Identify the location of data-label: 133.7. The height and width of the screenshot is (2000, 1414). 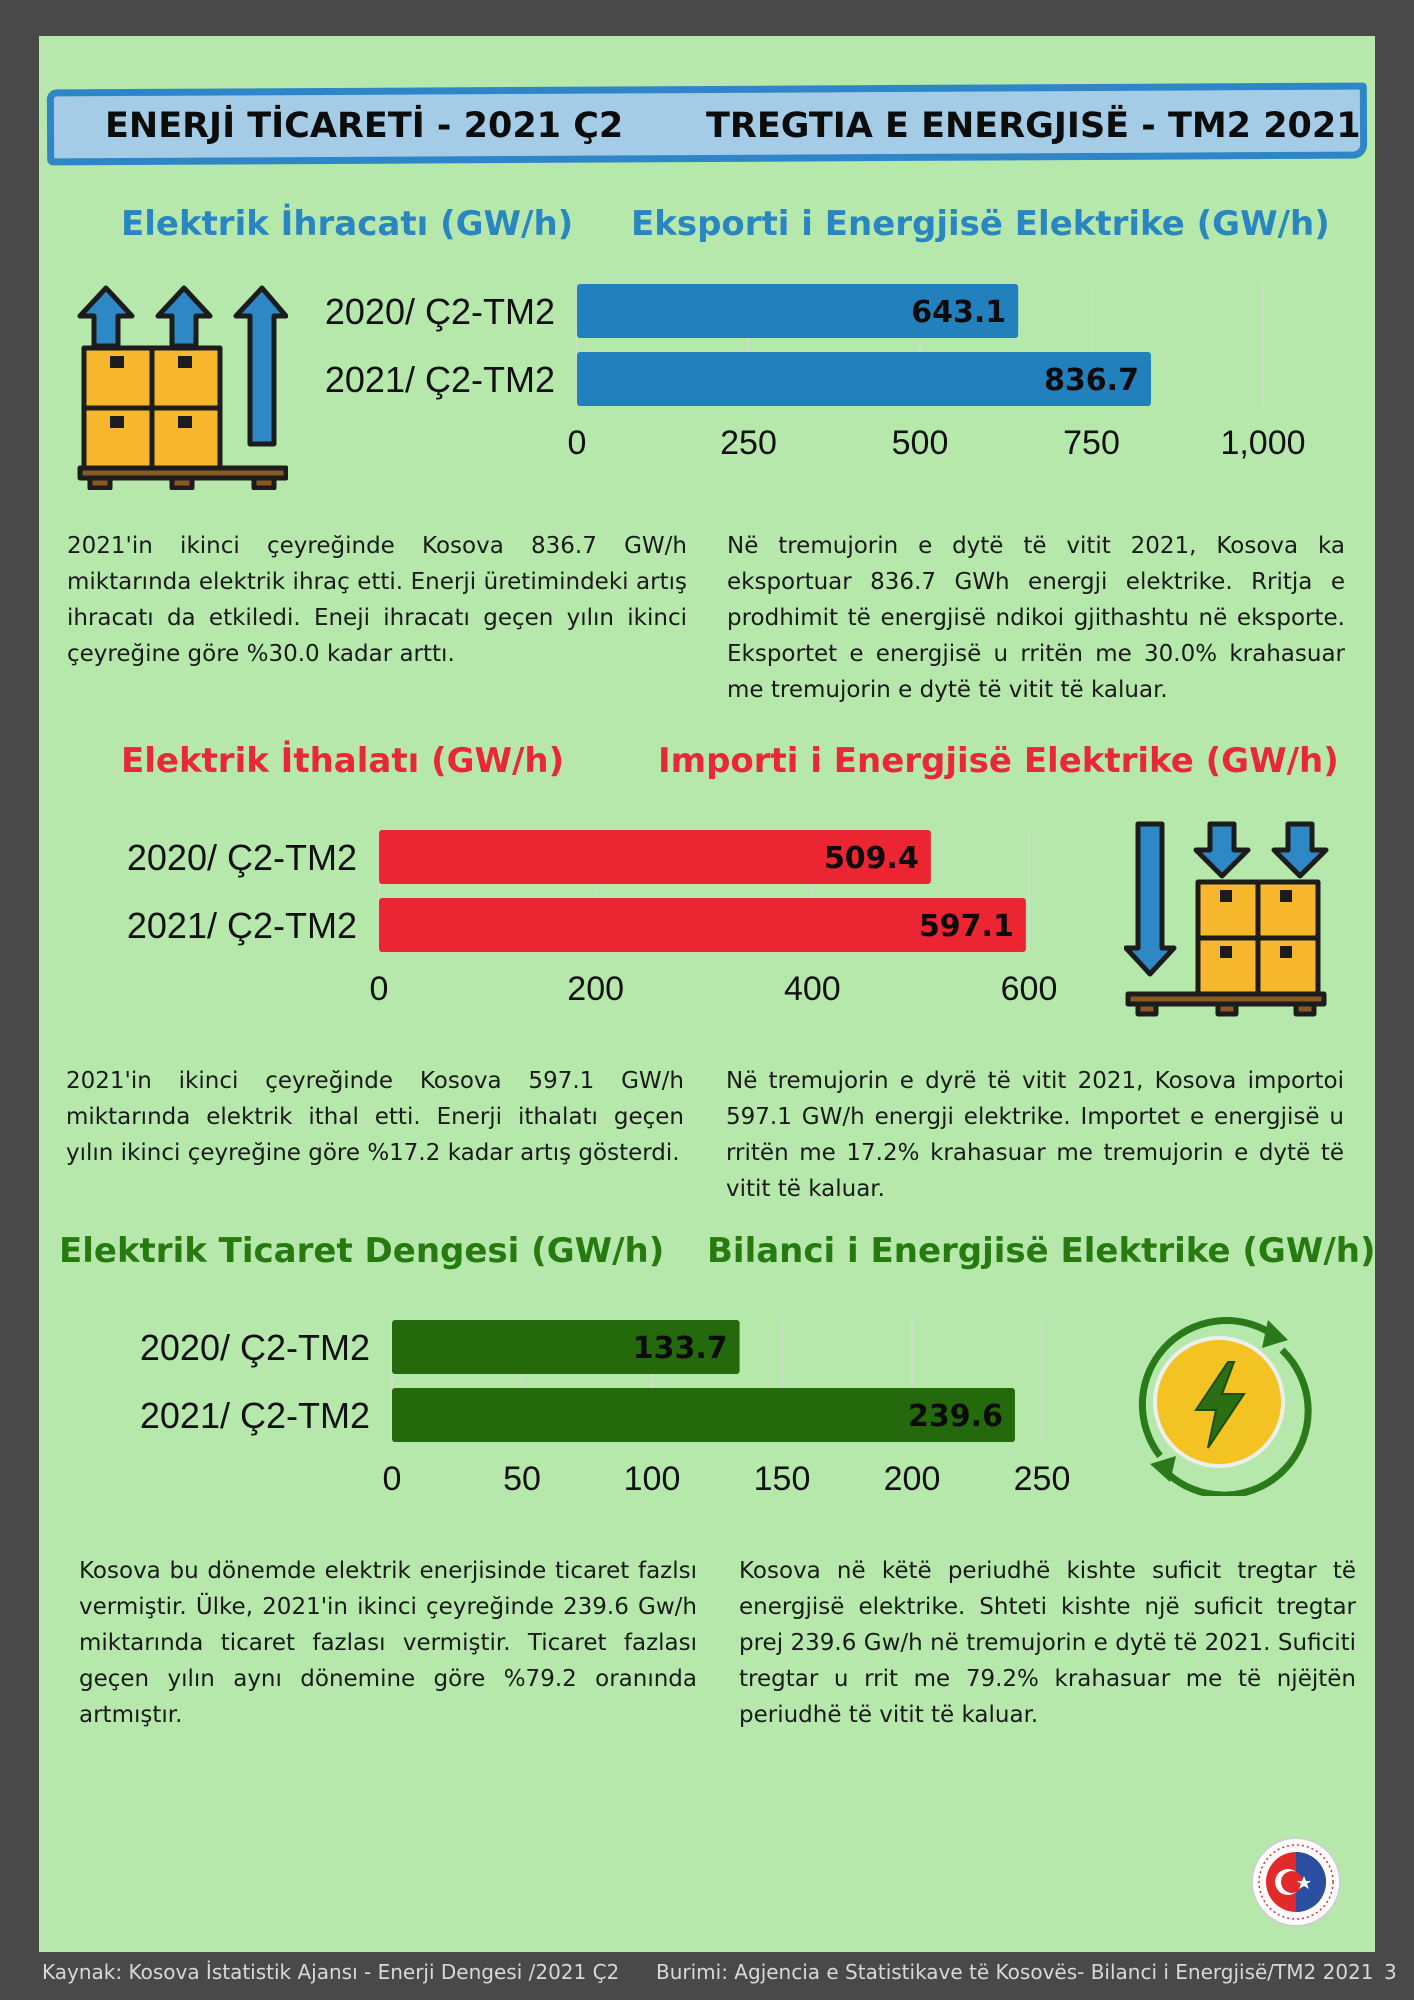
(680, 1348).